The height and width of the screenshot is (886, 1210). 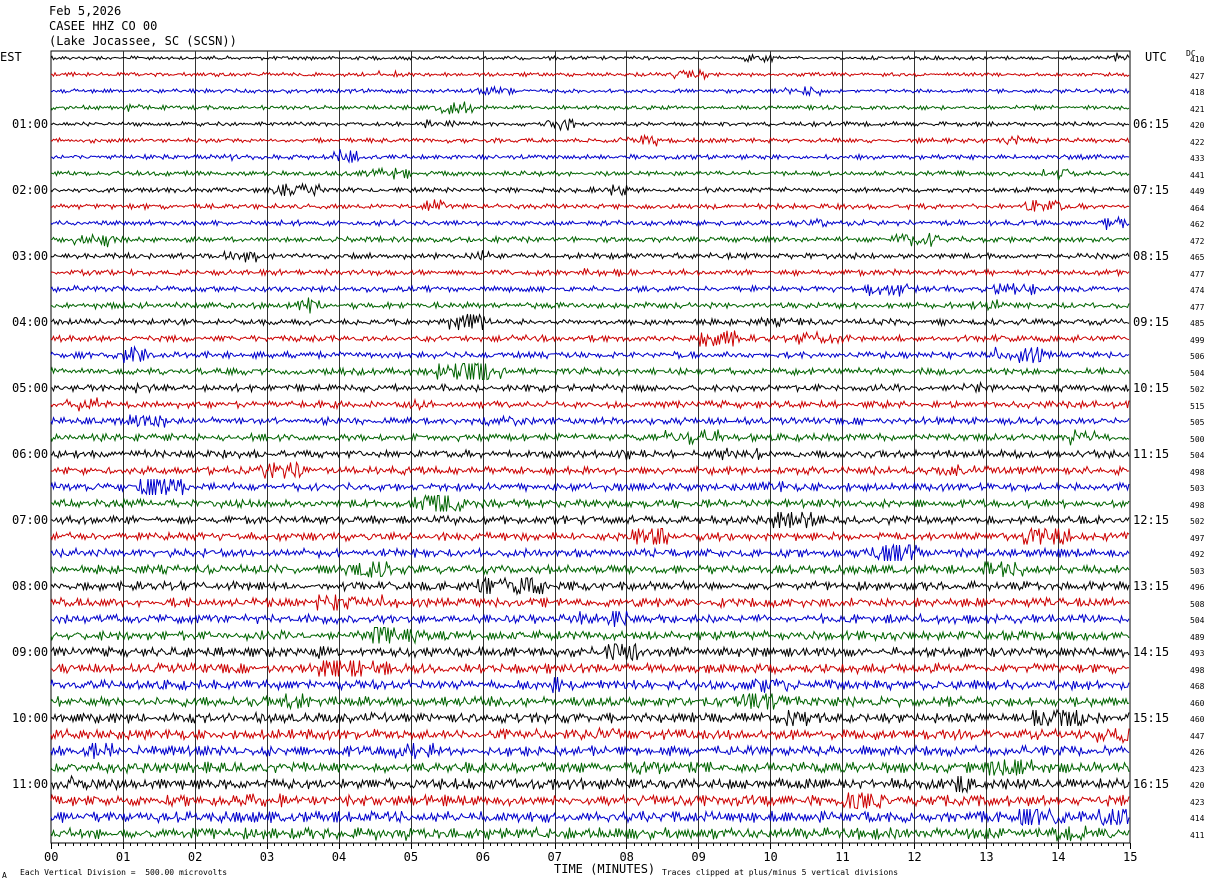 I want to click on dc-offset-label: 498, so click(x=1197, y=505).